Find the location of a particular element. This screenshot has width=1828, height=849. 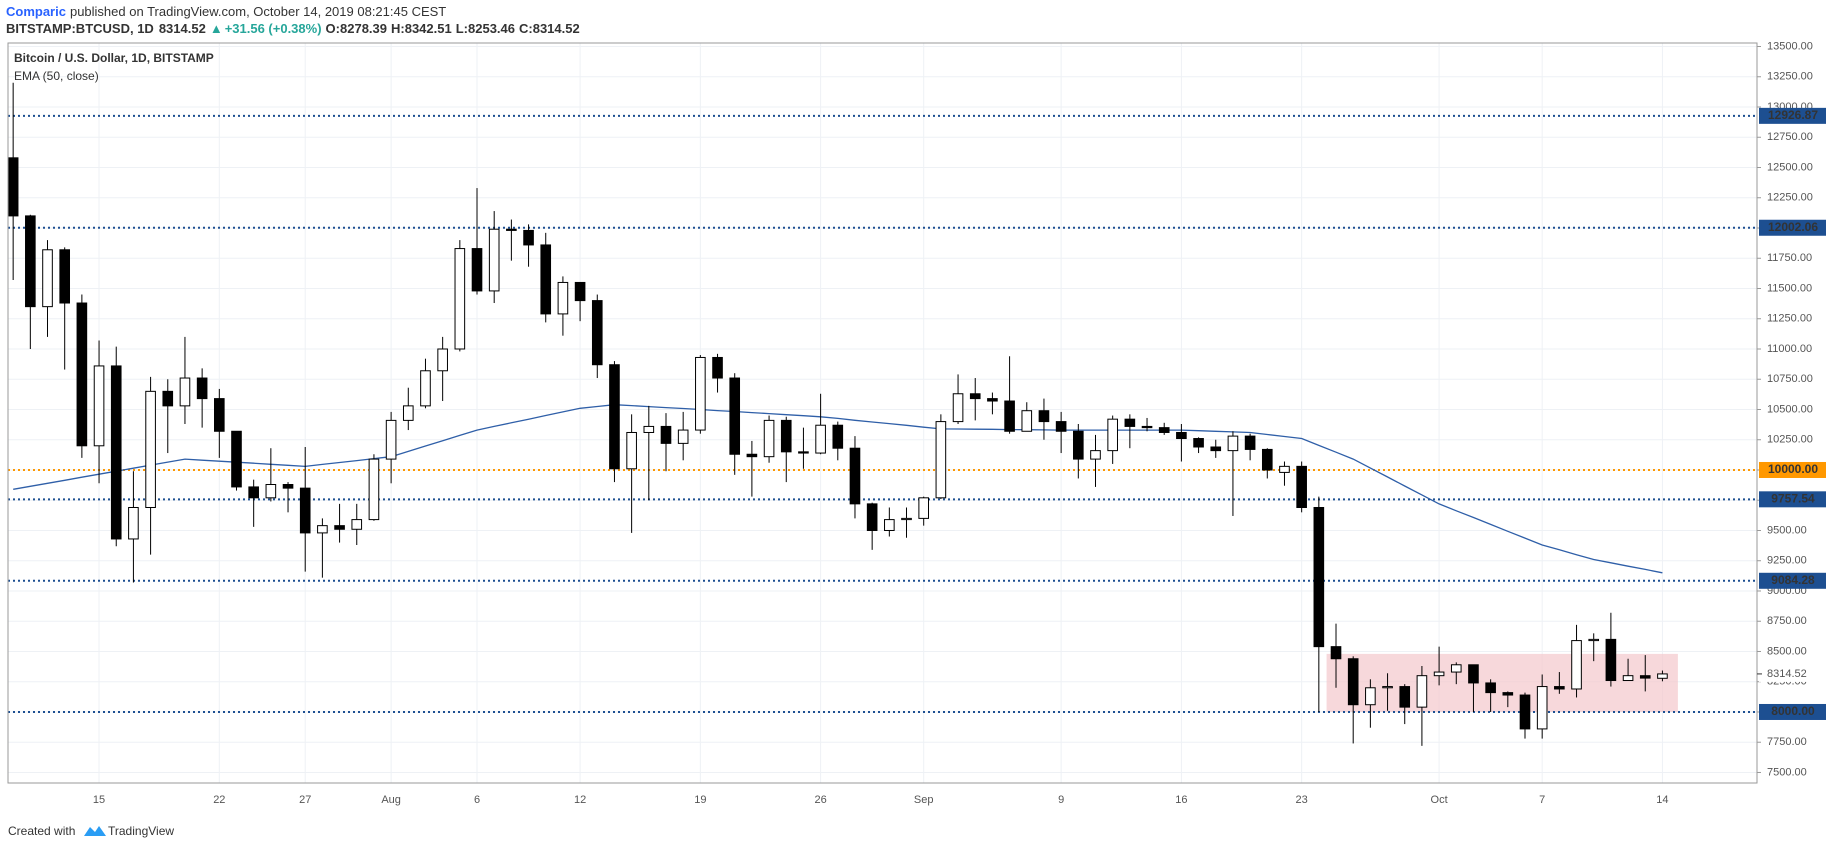

level-label: 8000.00 is located at coordinates (1793, 711).